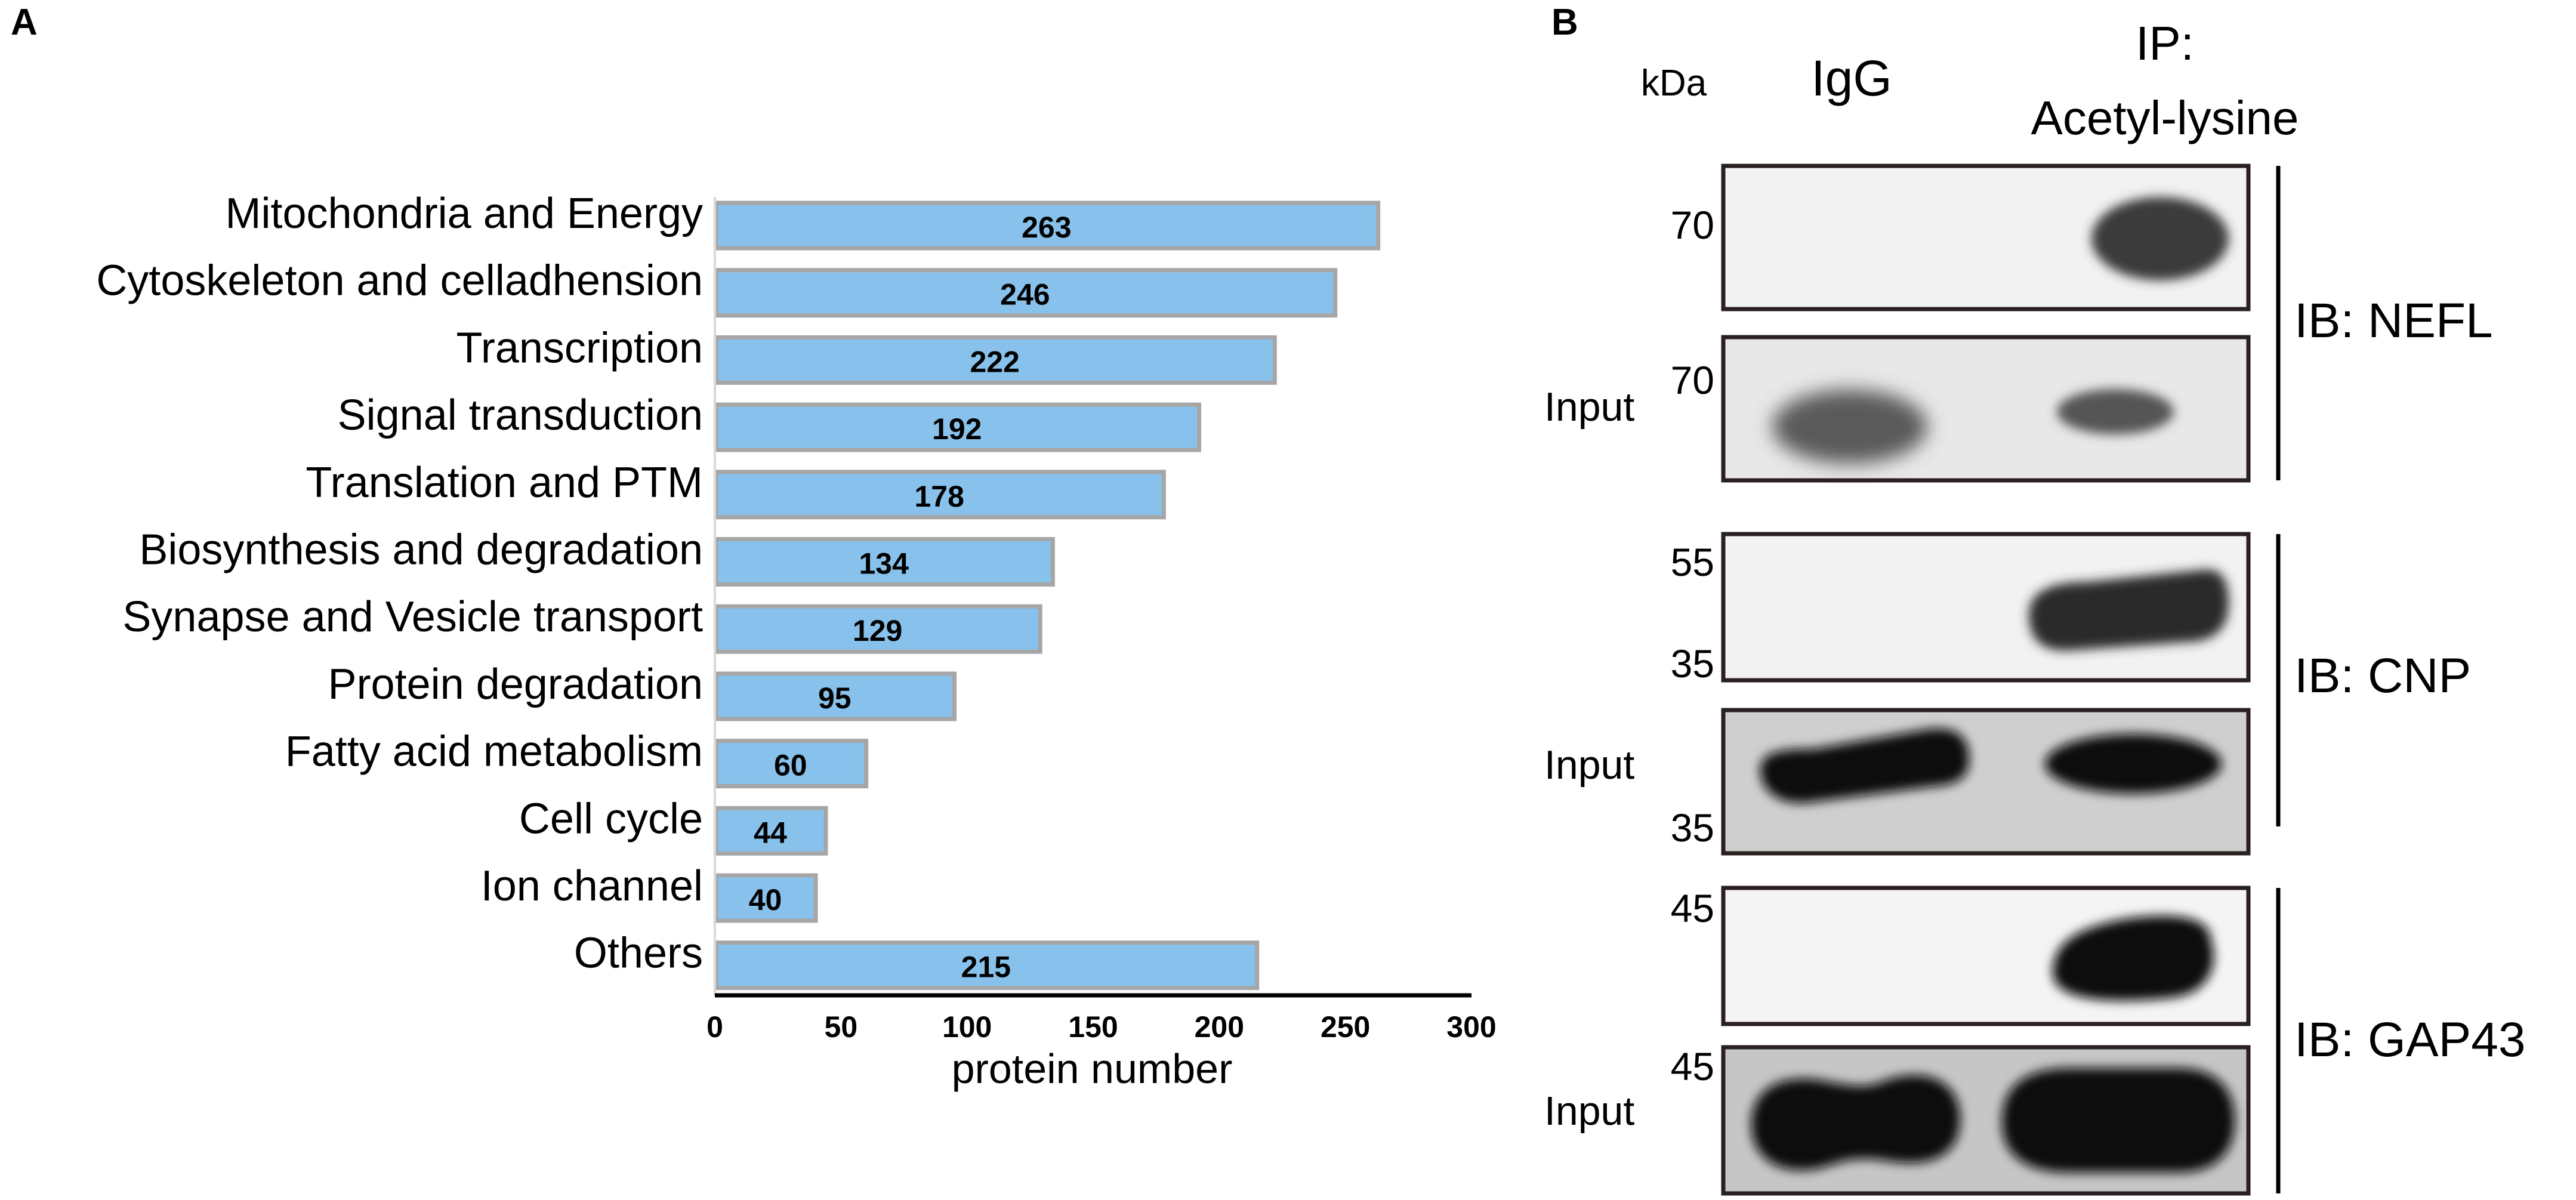 This screenshot has width=2576, height=1200. I want to click on band-gap43-input-lane2, so click(2118, 1120).